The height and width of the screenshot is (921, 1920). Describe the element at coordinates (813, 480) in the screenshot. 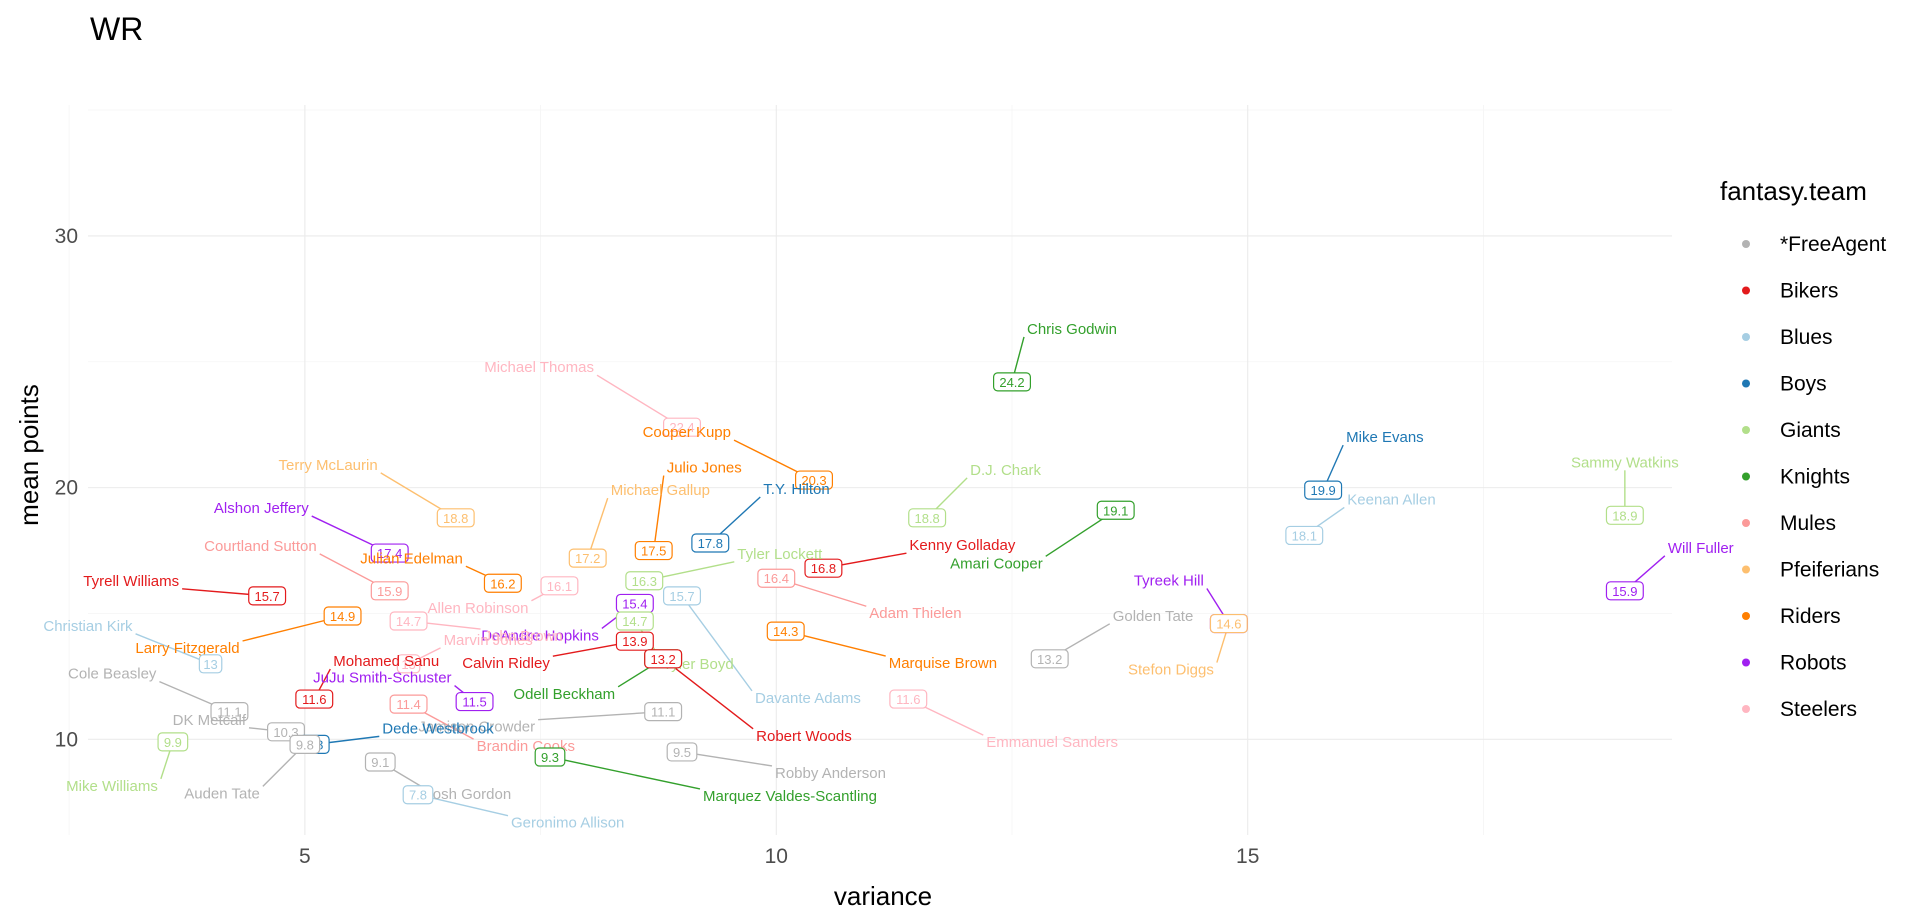

I see `value-label: 20.3` at that location.